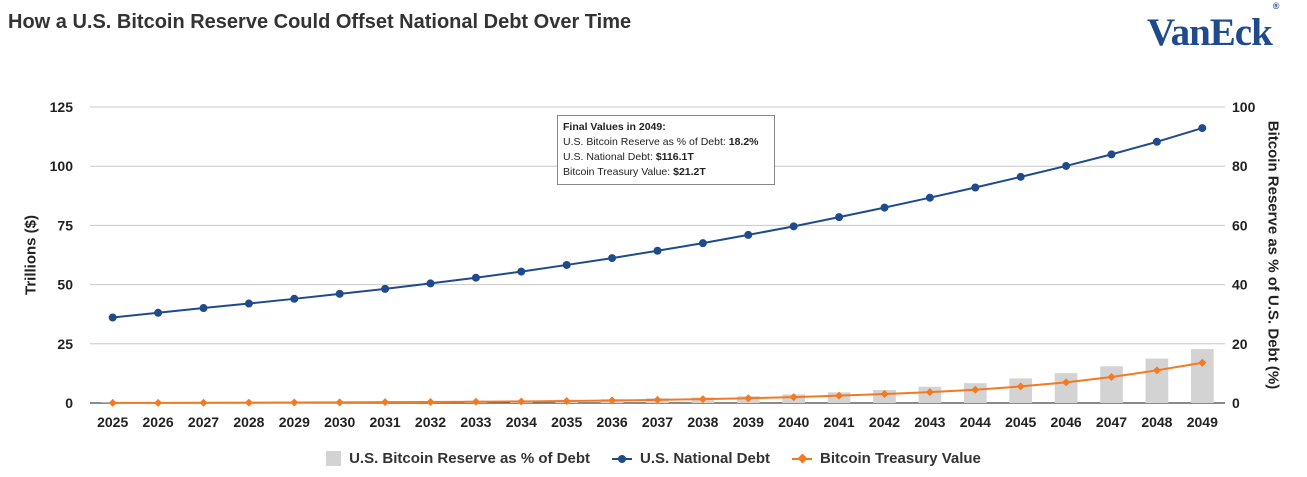  What do you see at coordinates (1240, 225) in the screenshot?
I see `y-right-tick-label: 60` at bounding box center [1240, 225].